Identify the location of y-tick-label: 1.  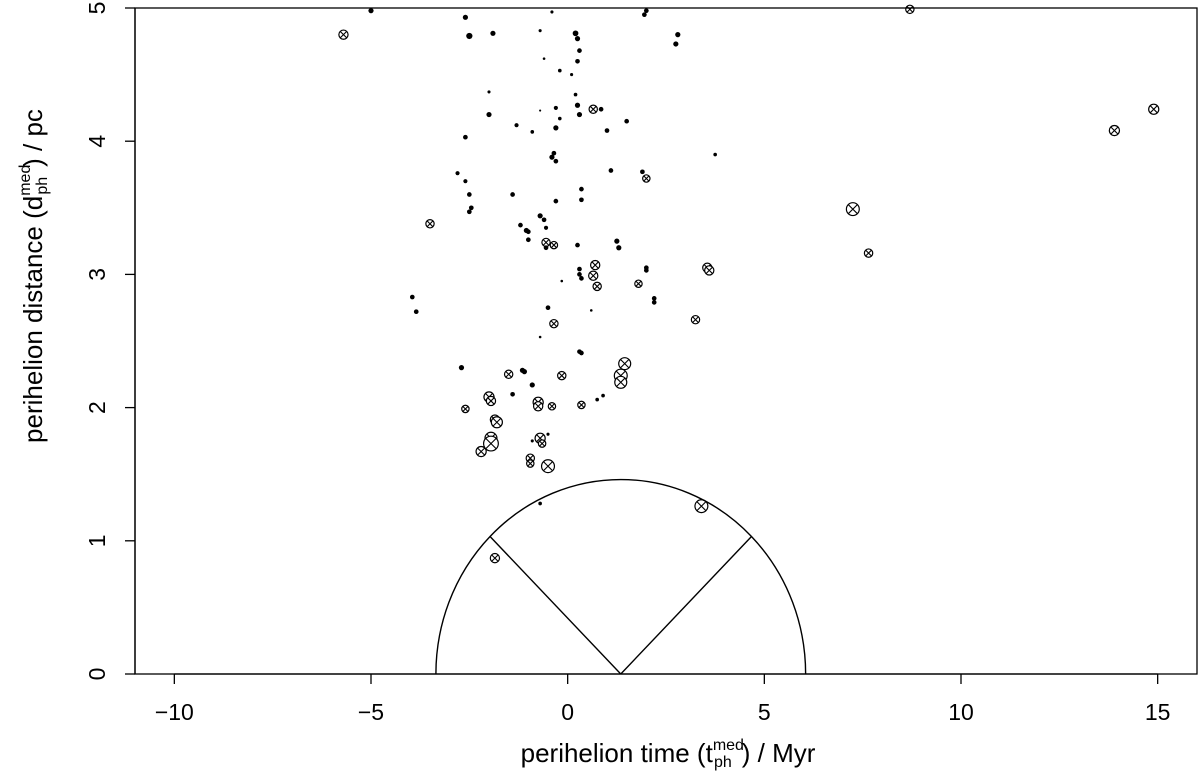
(97, 540).